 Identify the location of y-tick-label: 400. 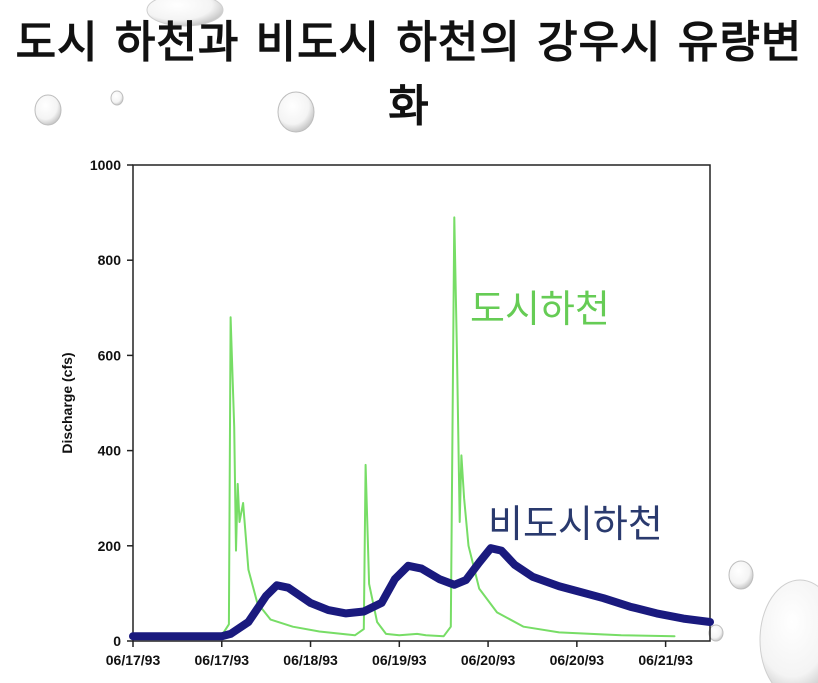
(110, 451).